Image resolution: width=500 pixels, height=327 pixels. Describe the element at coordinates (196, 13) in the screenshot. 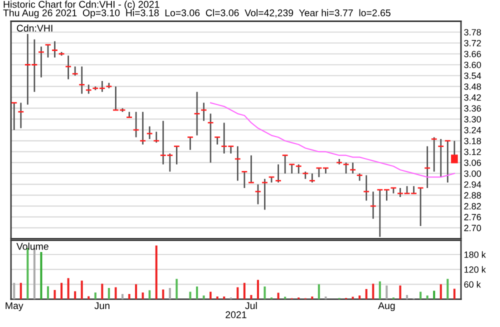

I see `chart-subtitle: Thu Aug 26 2021 Op=3.10 Hi=3.18 Lo=3.06 Cl=3.06 Vol=42,239 Year hi=3.77 lo=2.65` at that location.